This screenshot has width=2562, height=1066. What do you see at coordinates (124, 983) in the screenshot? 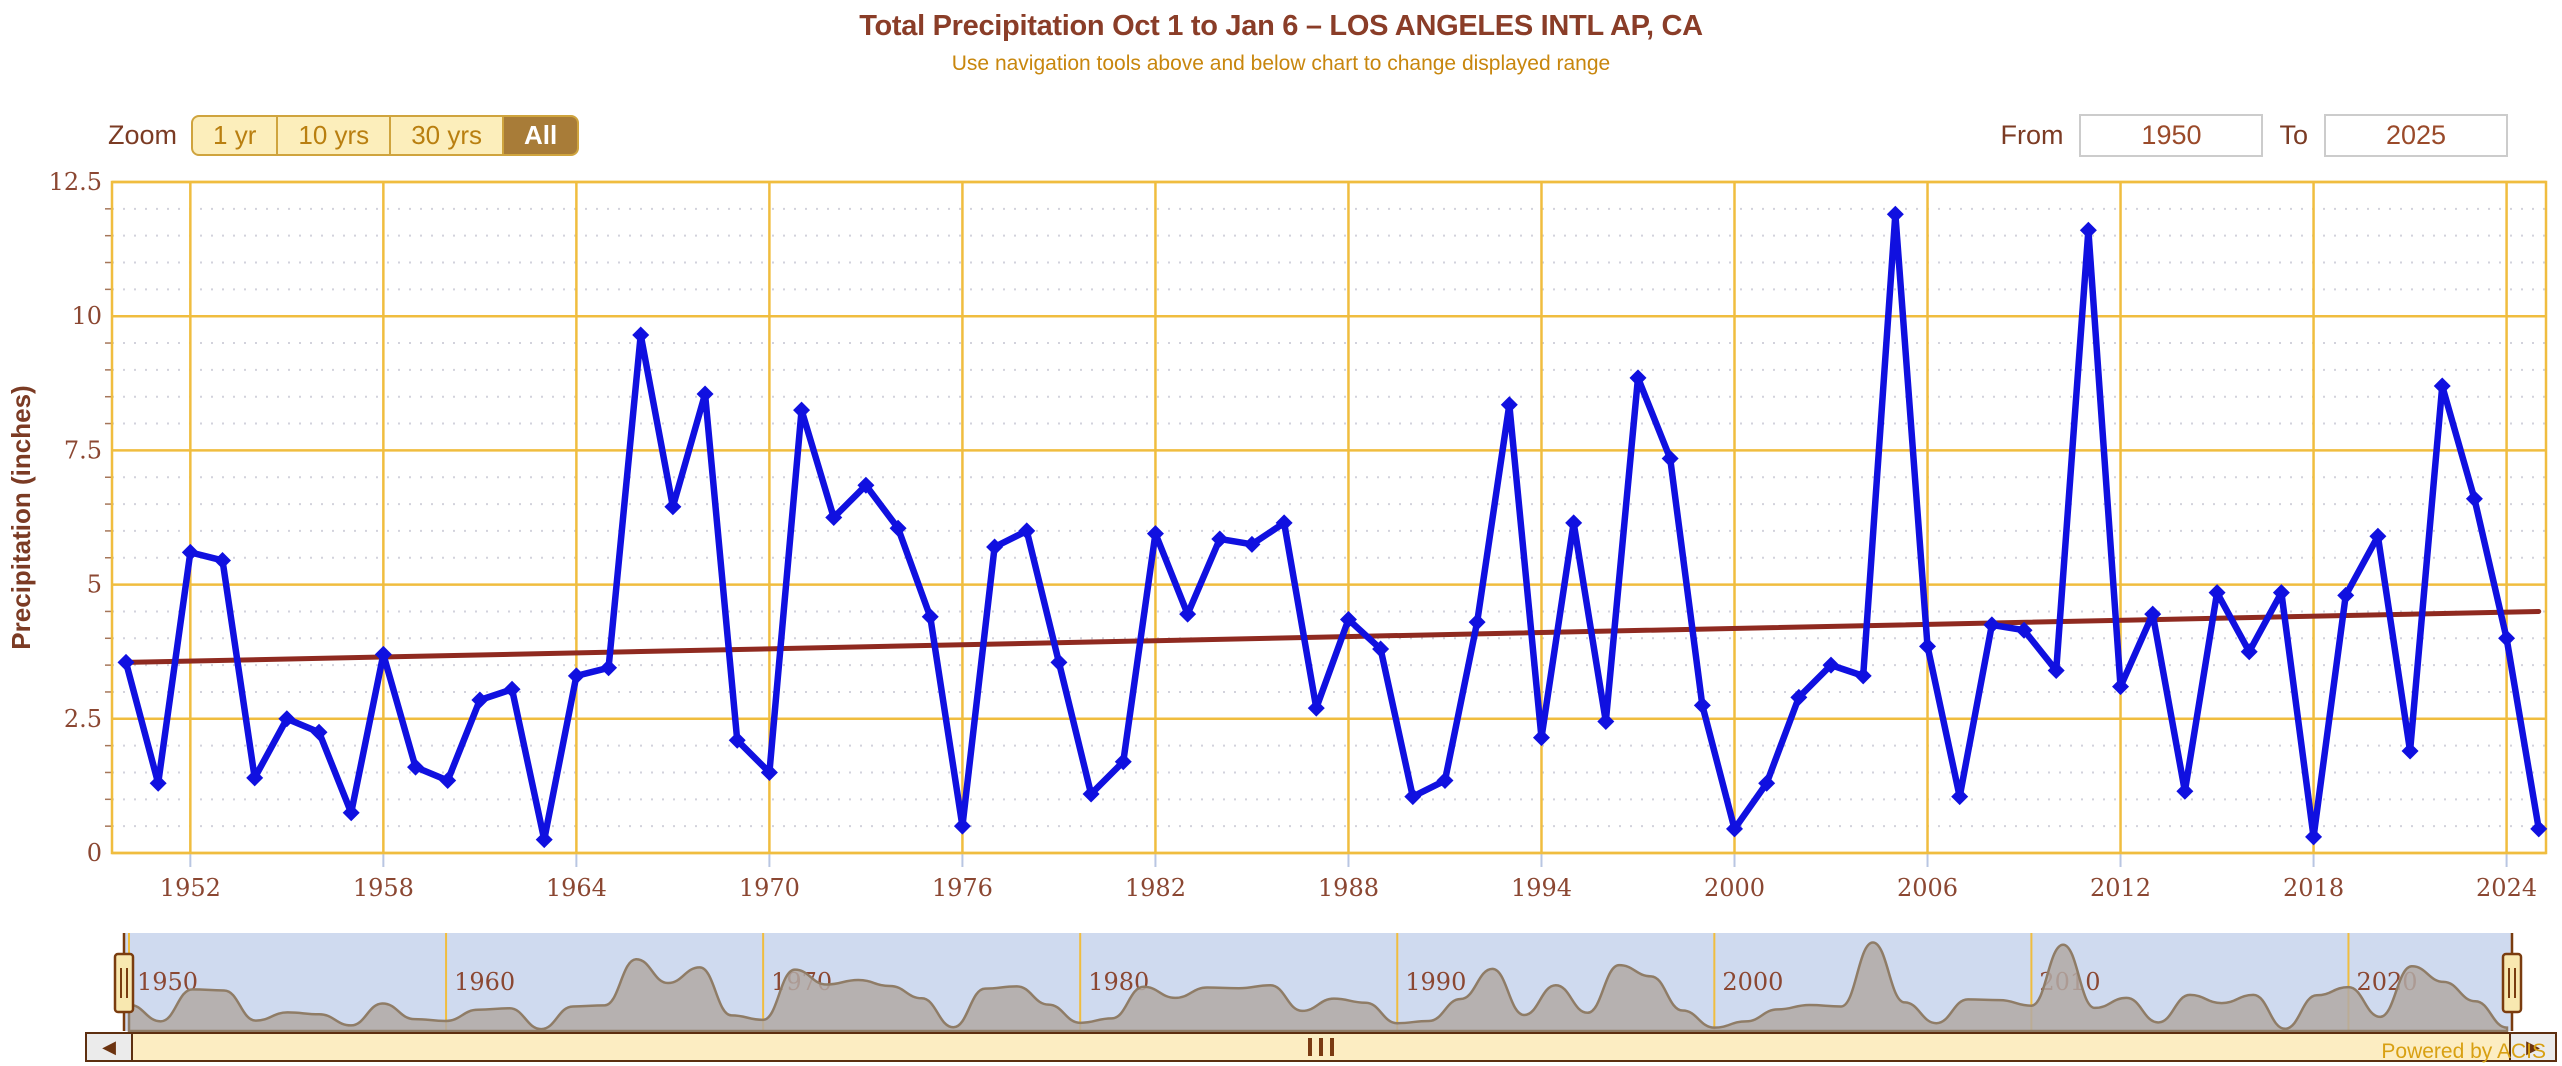
I see `navigator-left-handle` at bounding box center [124, 983].